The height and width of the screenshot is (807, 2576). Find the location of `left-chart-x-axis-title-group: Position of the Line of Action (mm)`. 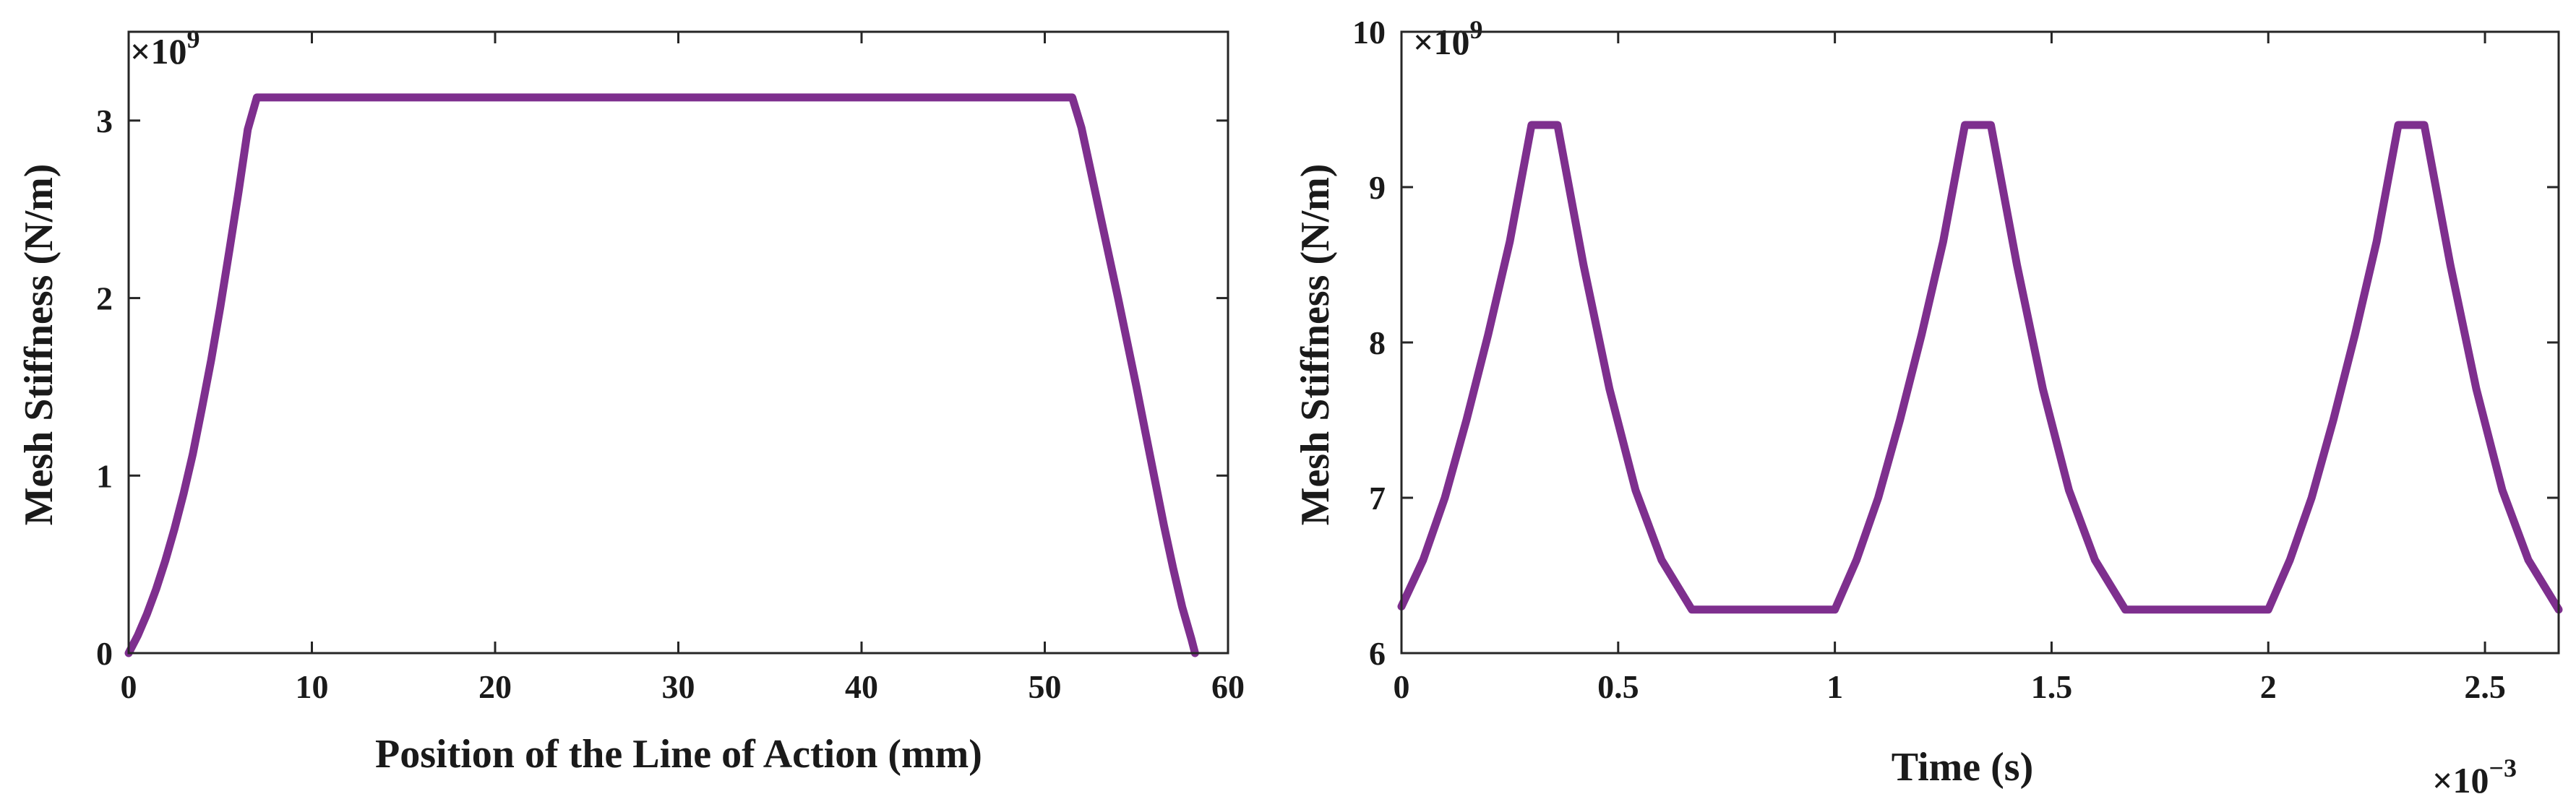

left-chart-x-axis-title-group: Position of the Line of Action (mm) is located at coordinates (679, 754).